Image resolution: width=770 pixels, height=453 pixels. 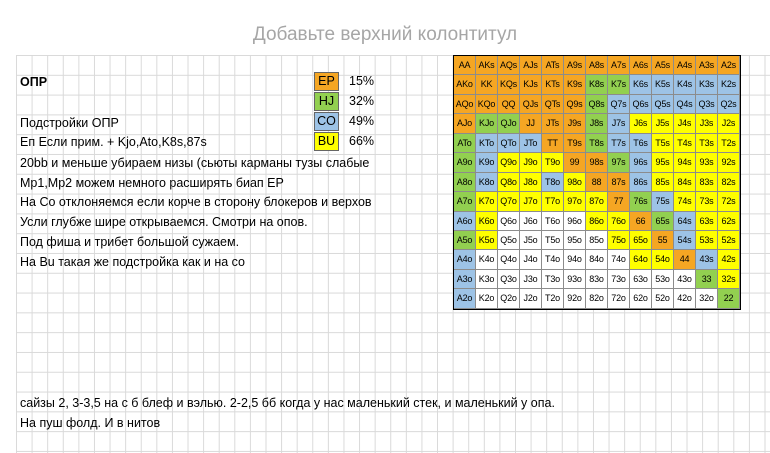 I want to click on hand-cell: J9s, so click(x=575, y=124).